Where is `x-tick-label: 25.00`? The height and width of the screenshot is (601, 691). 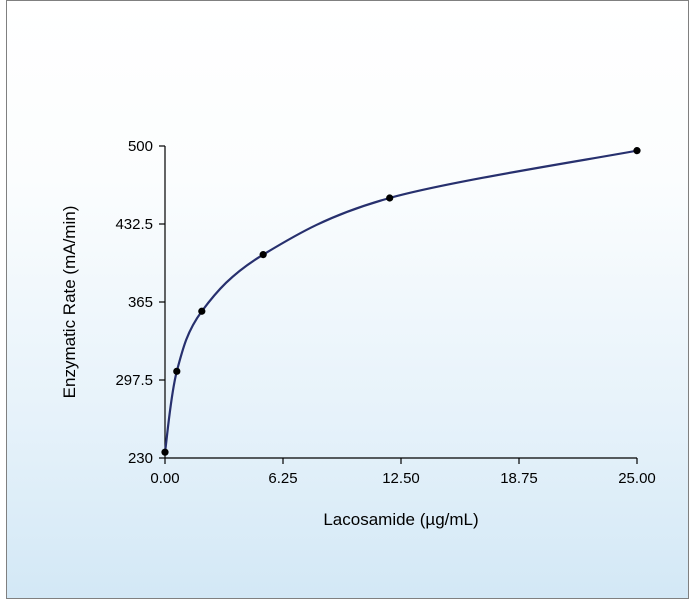 x-tick-label: 25.00 is located at coordinates (637, 478).